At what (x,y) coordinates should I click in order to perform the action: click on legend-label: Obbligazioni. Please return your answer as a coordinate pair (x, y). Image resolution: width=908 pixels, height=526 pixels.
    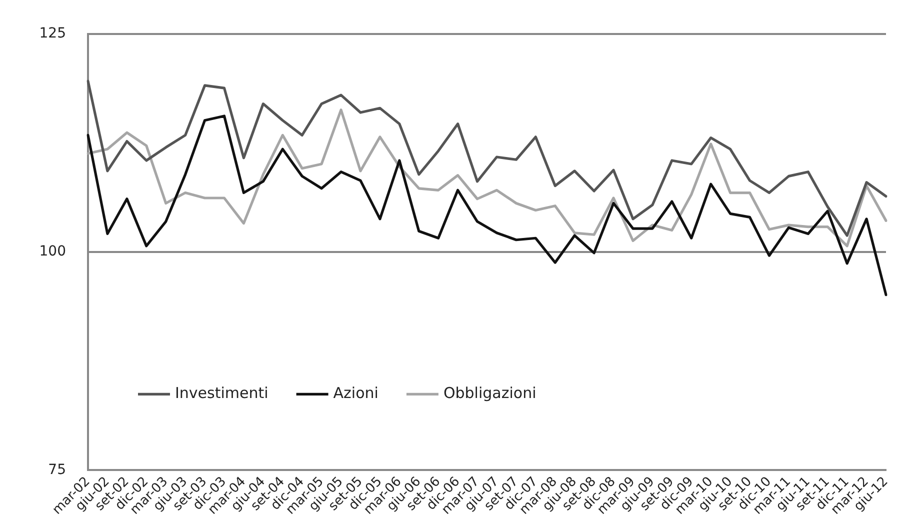
    Looking at the image, I should click on (489, 393).